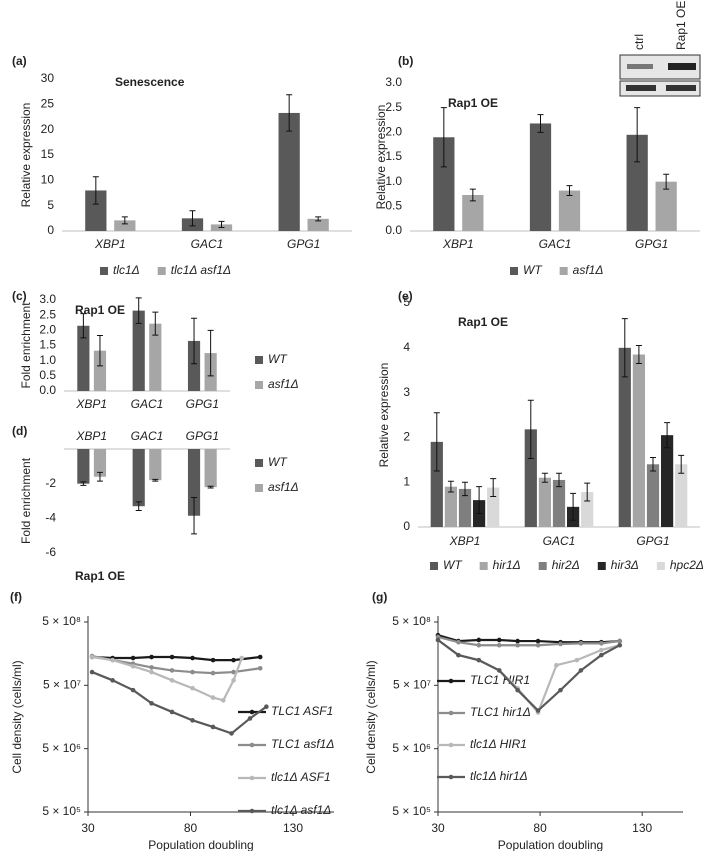 The height and width of the screenshot is (851, 709). What do you see at coordinates (406, 302) in the screenshot?
I see `y-tick-label: 5` at bounding box center [406, 302].